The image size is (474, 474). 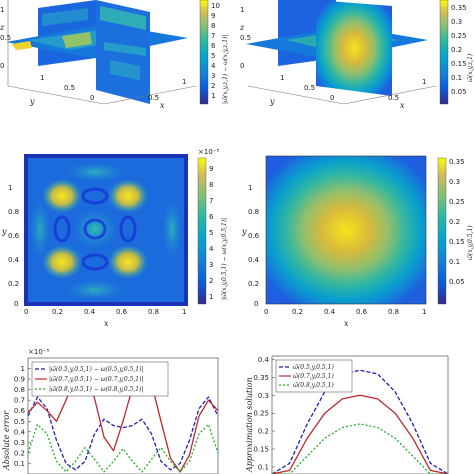 I want to click on p2-ztick-2: 0.5, so click(x=245, y=38).